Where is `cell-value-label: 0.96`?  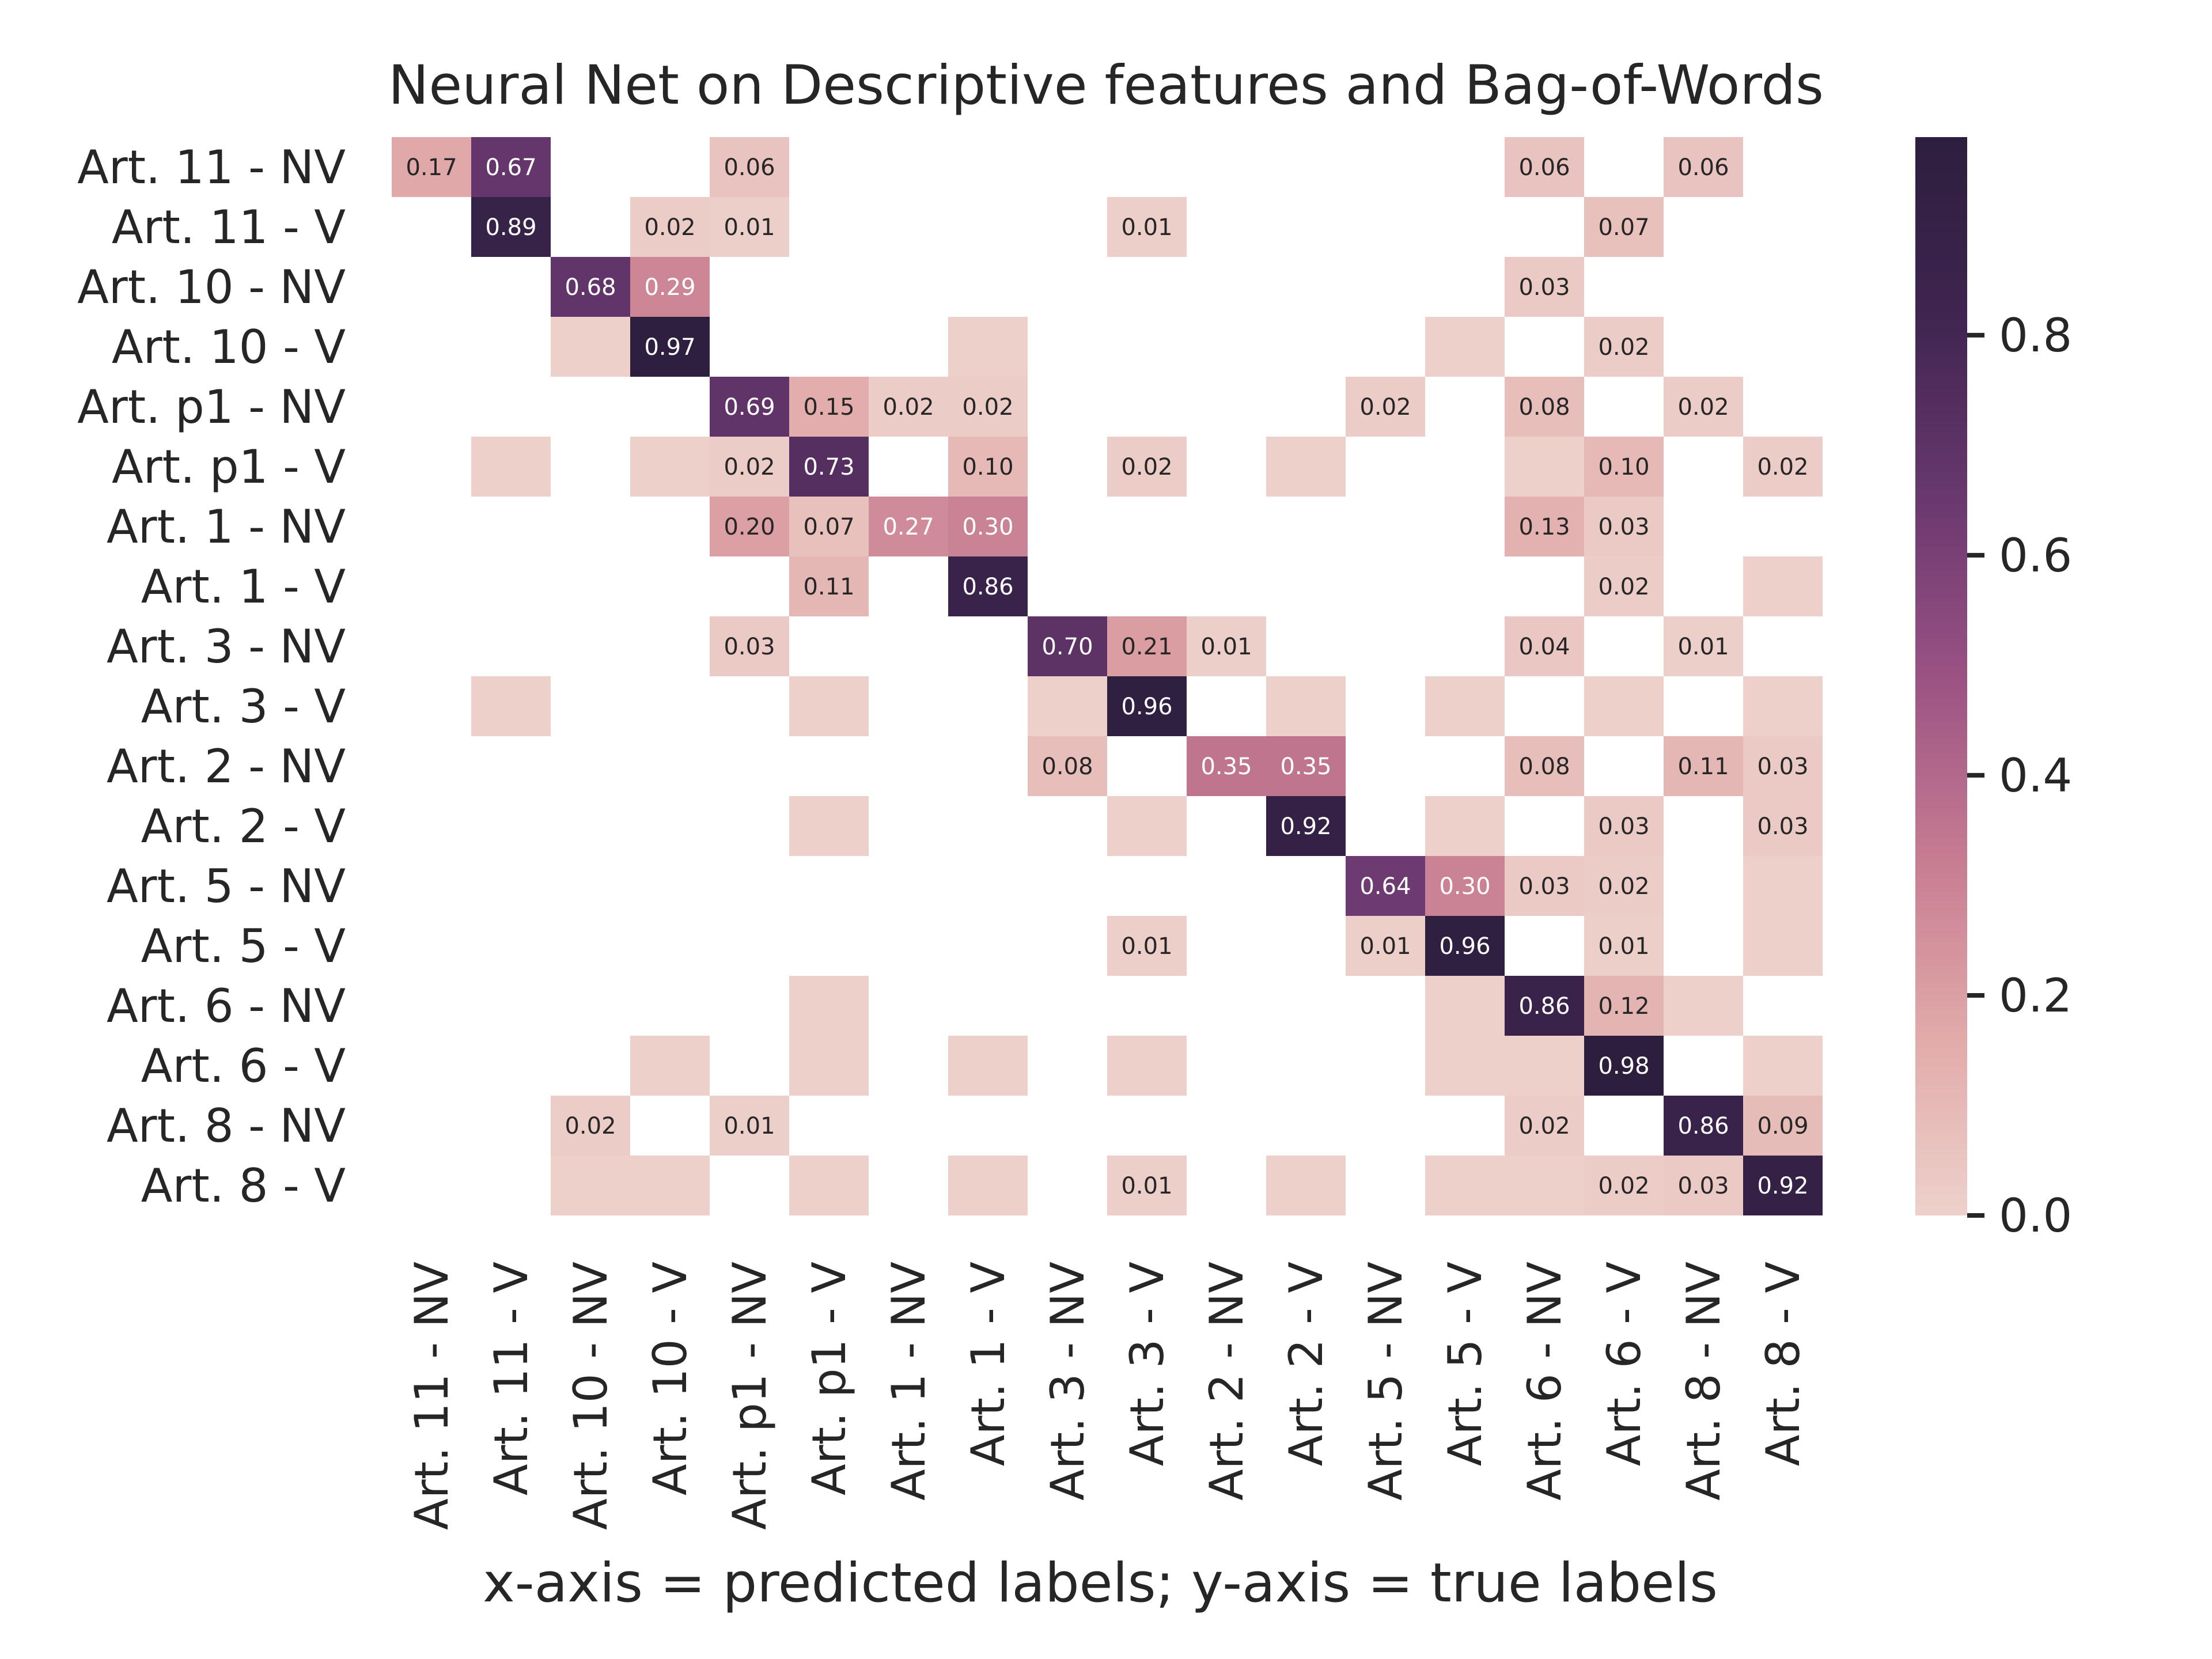
cell-value-label: 0.96 is located at coordinates (1464, 946).